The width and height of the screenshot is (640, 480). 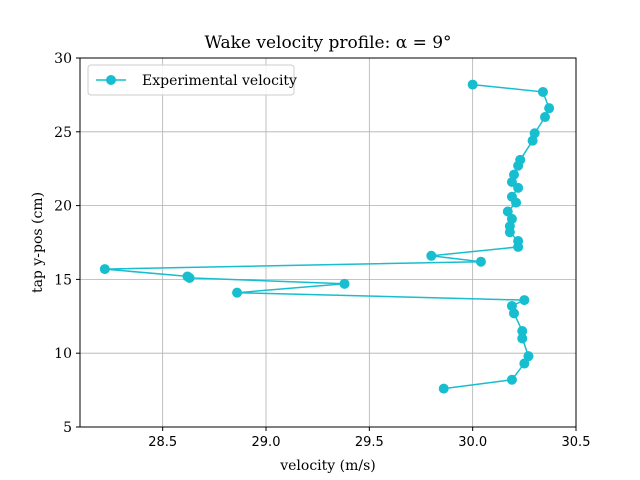 I want to click on x-axis-label: velocity (m/s), so click(x=327, y=466).